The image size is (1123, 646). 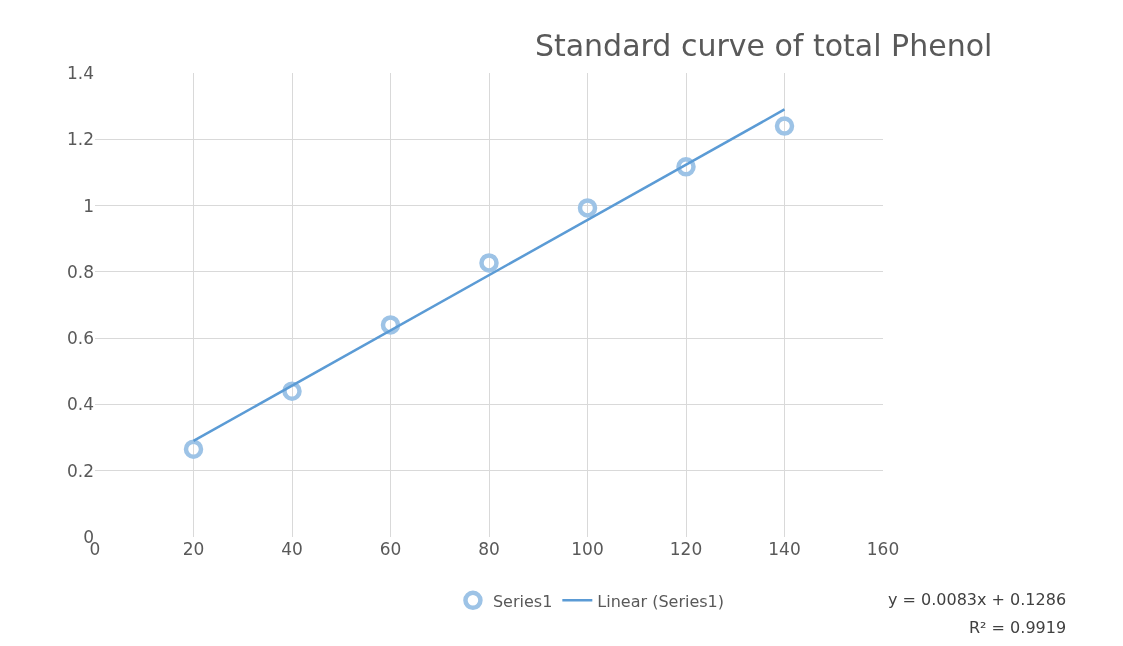 I want to click on y-tick-label: 1.2, so click(x=80, y=139).